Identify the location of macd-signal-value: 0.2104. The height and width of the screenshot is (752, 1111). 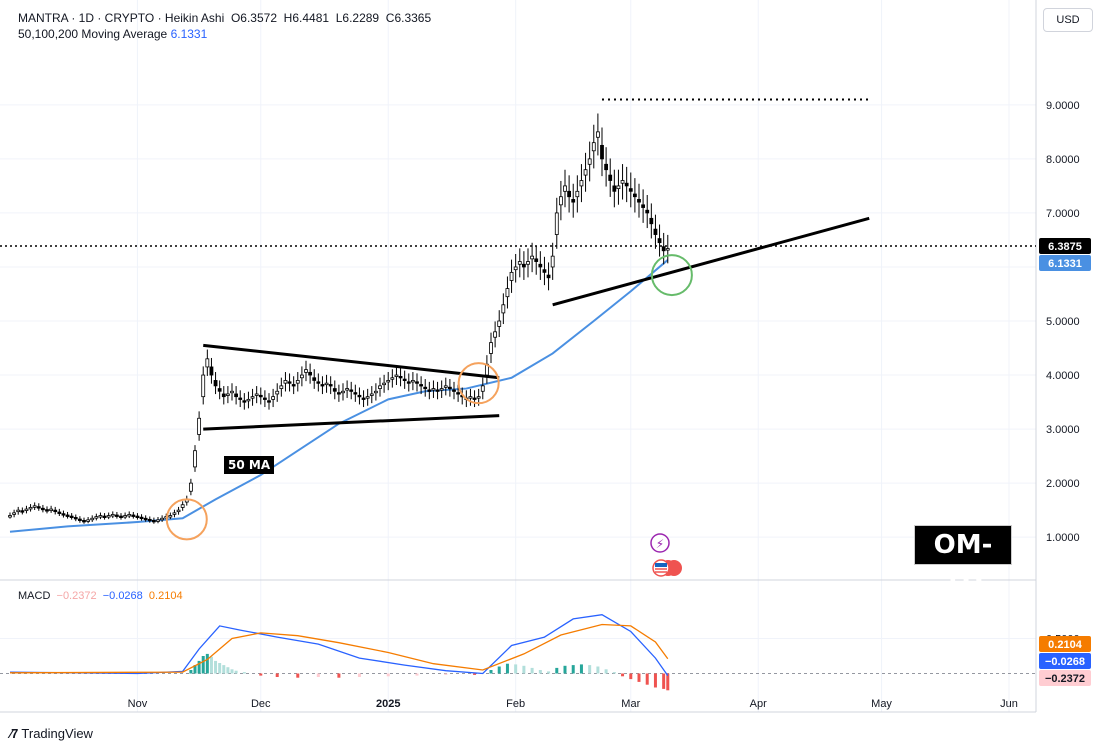
(165, 596).